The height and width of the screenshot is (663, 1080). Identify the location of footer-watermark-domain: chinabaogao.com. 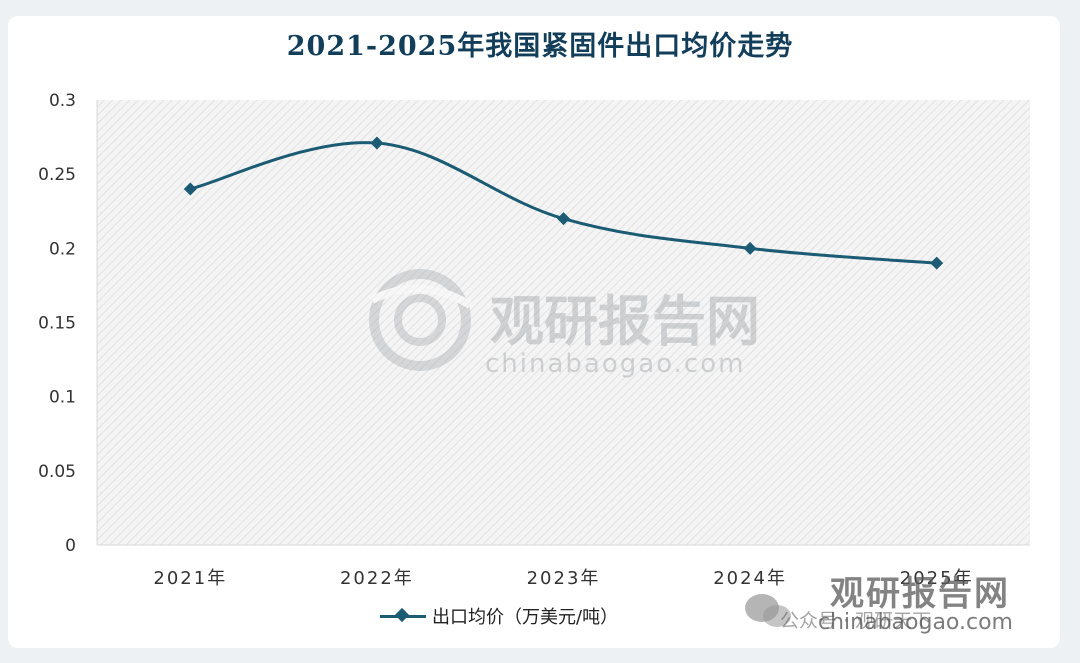
(915, 622).